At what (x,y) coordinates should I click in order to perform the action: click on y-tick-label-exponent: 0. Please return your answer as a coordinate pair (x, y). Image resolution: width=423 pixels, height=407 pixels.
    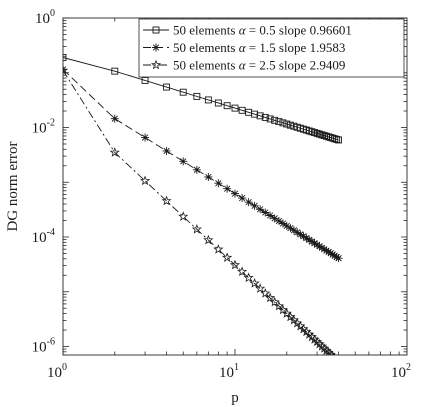
    Looking at the image, I should click on (52, 13).